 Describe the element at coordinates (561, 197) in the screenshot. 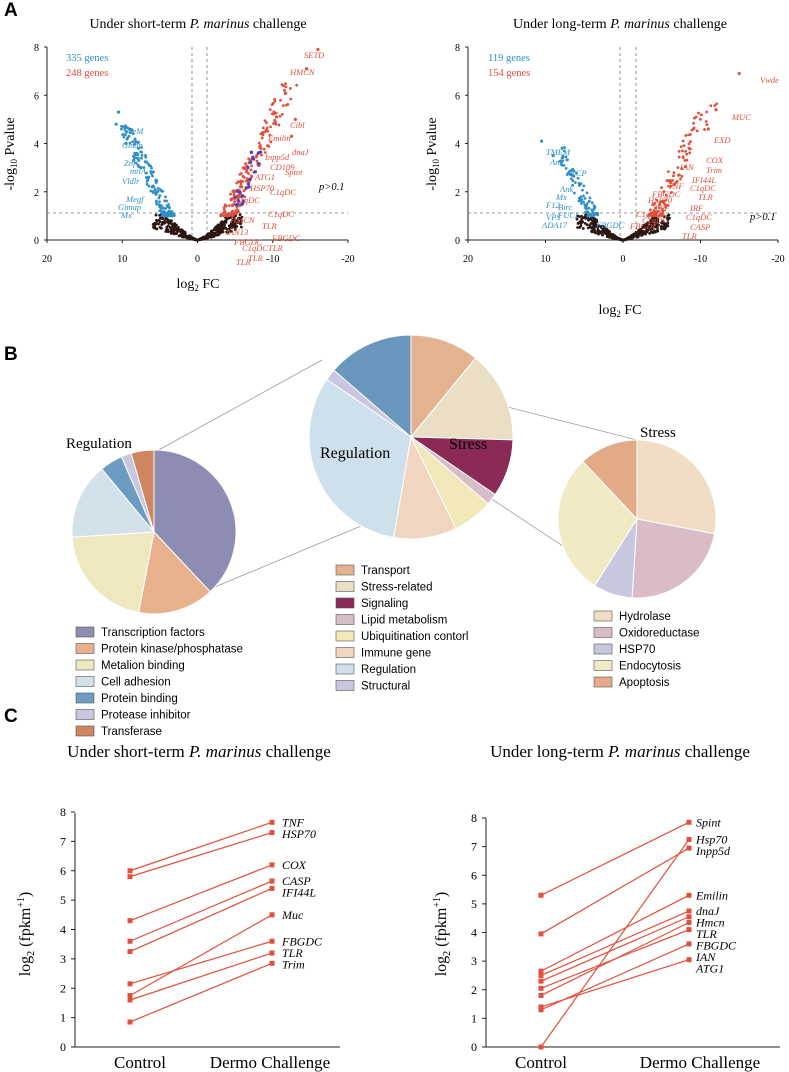

I see `gene-label-down: Mx` at that location.